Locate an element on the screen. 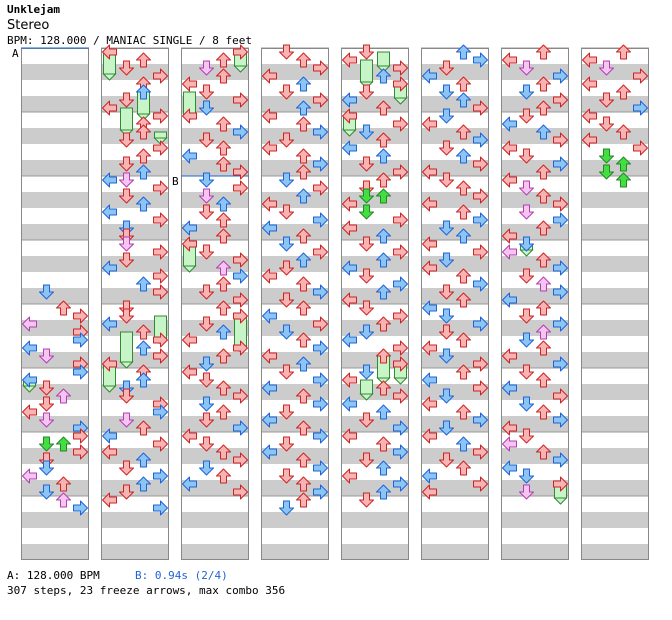 Image resolution: width=672 pixels, height=620 pixels. artist-name: Unklejam is located at coordinates (33, 9).